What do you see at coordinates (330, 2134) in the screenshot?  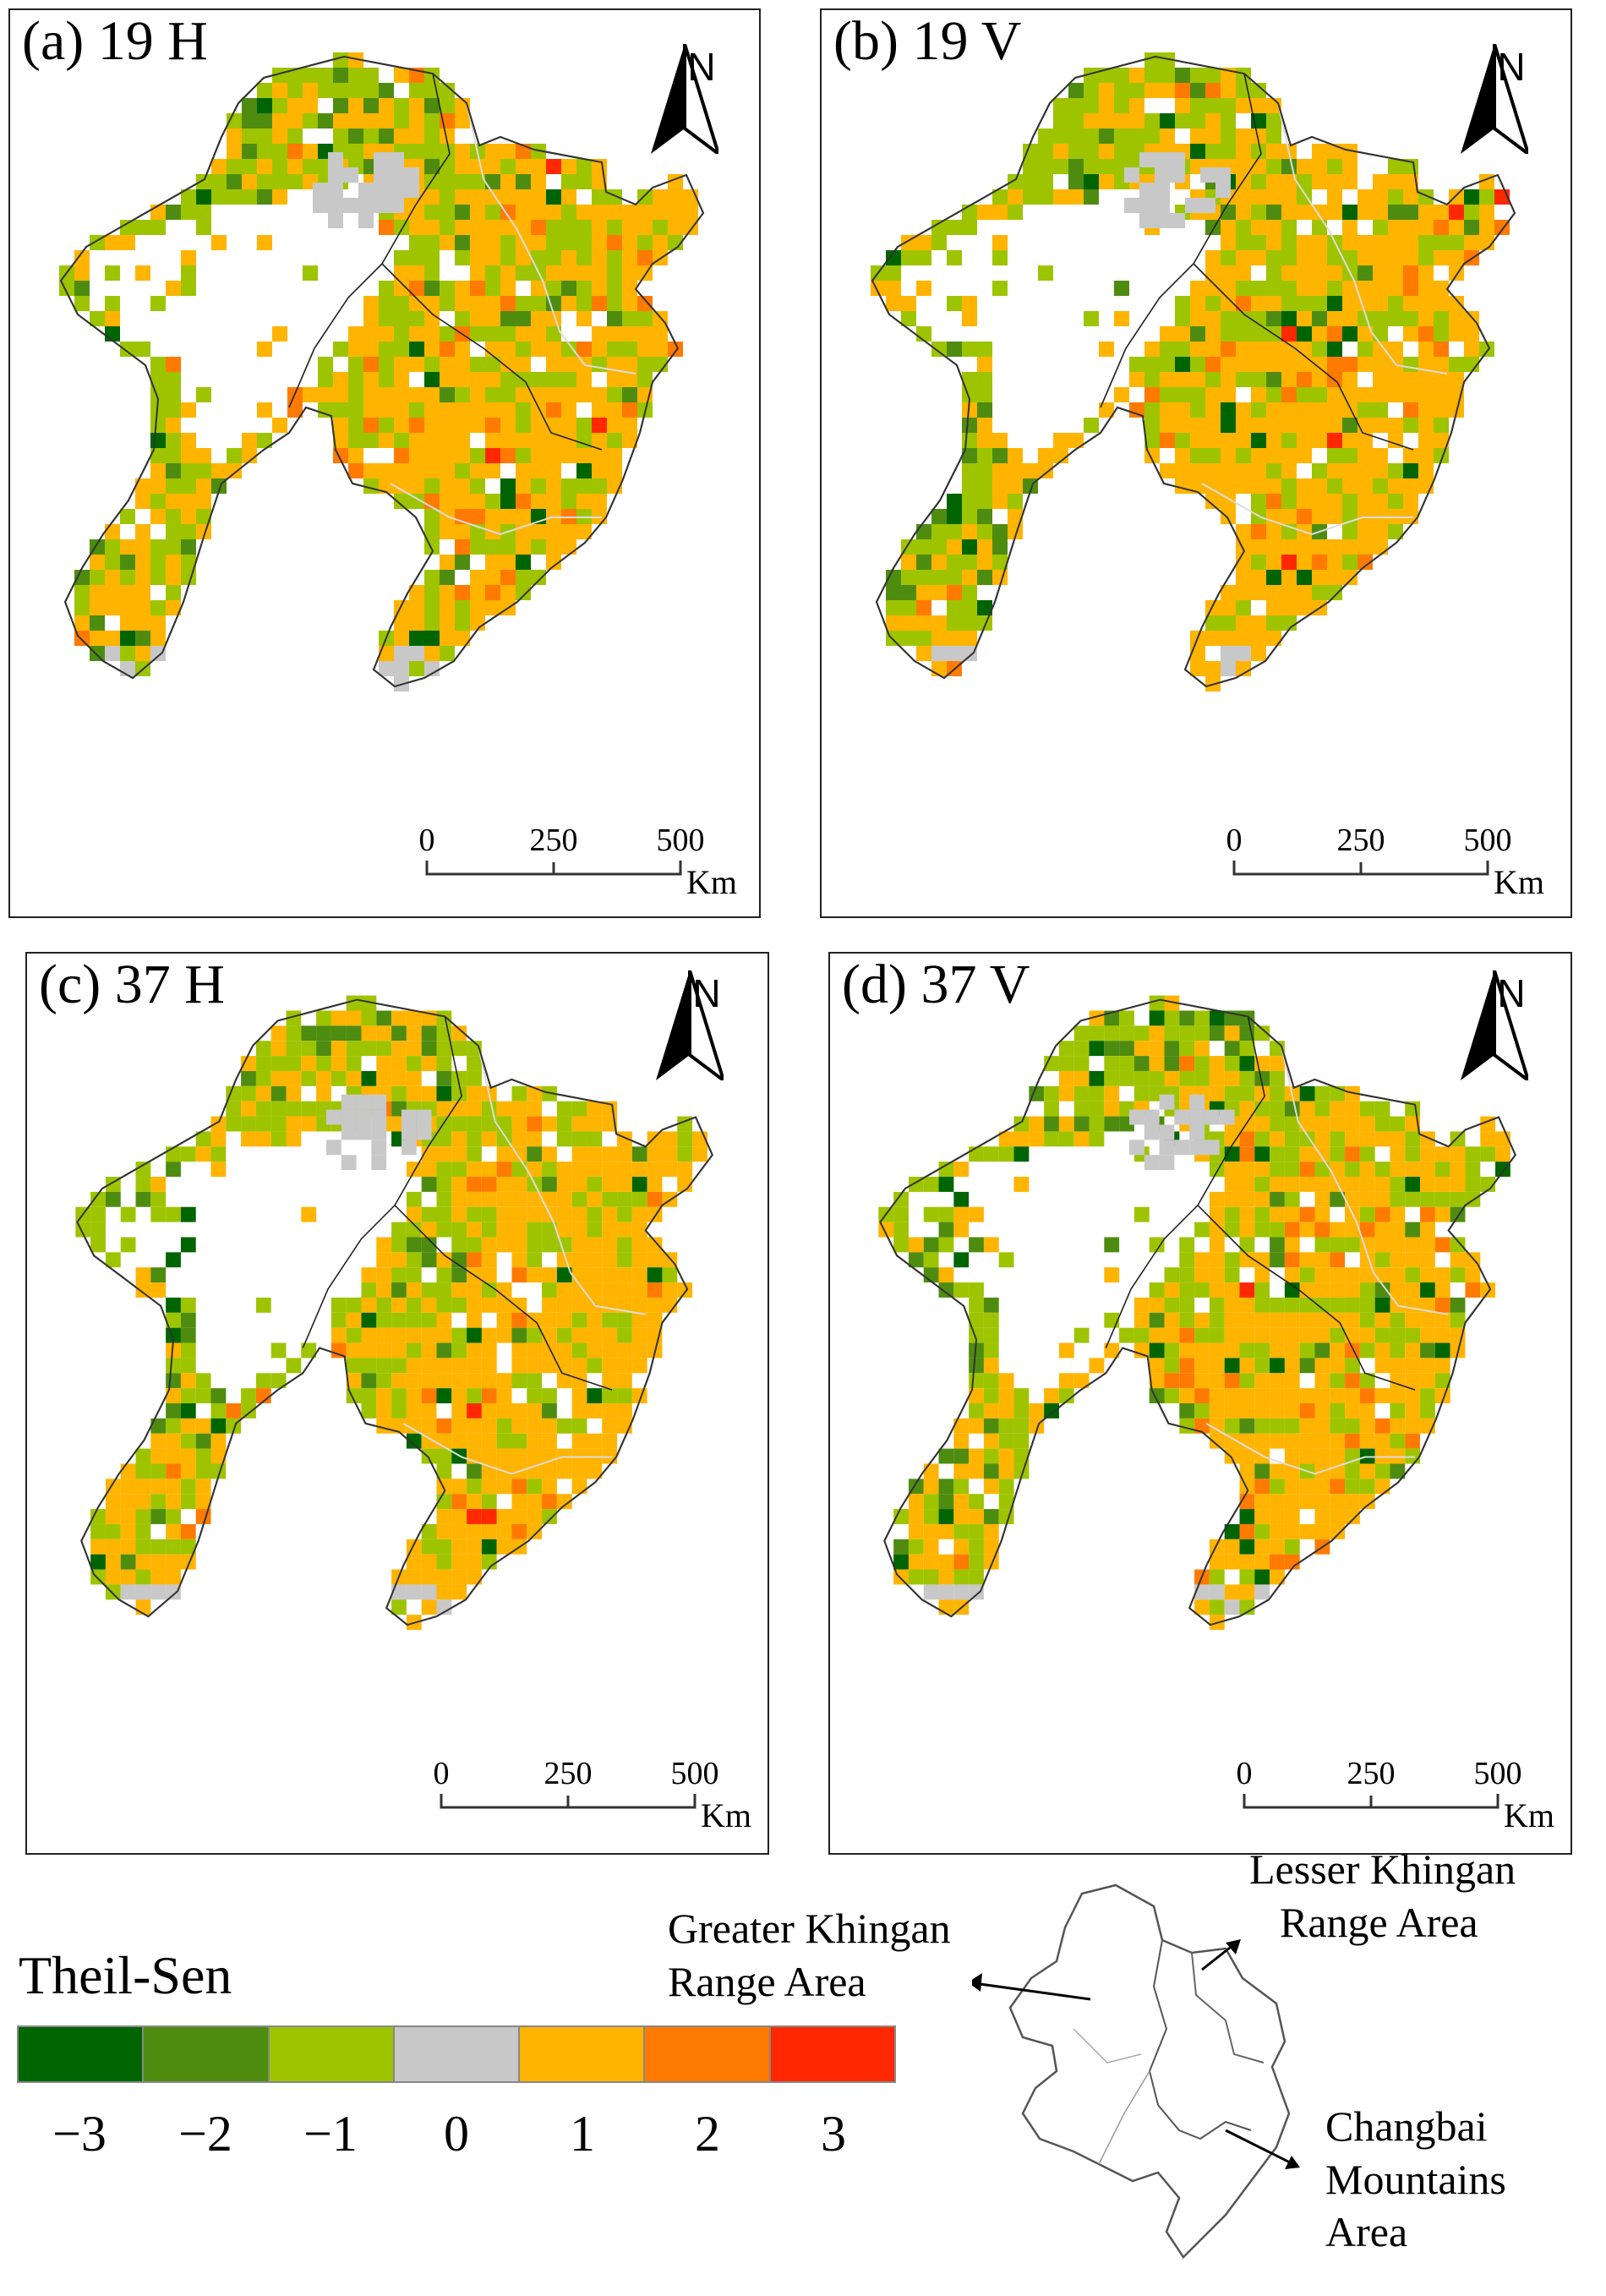 I see `legend-label: −1` at bounding box center [330, 2134].